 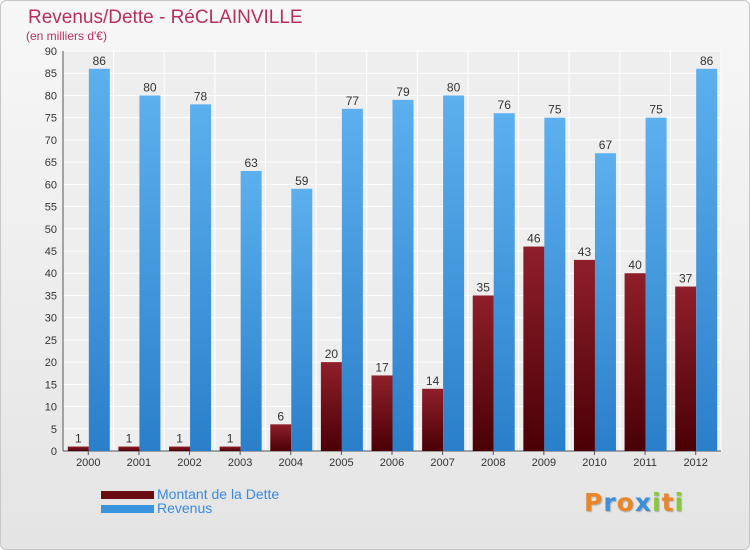 I want to click on data-label-revenus: 59, so click(x=302, y=181).